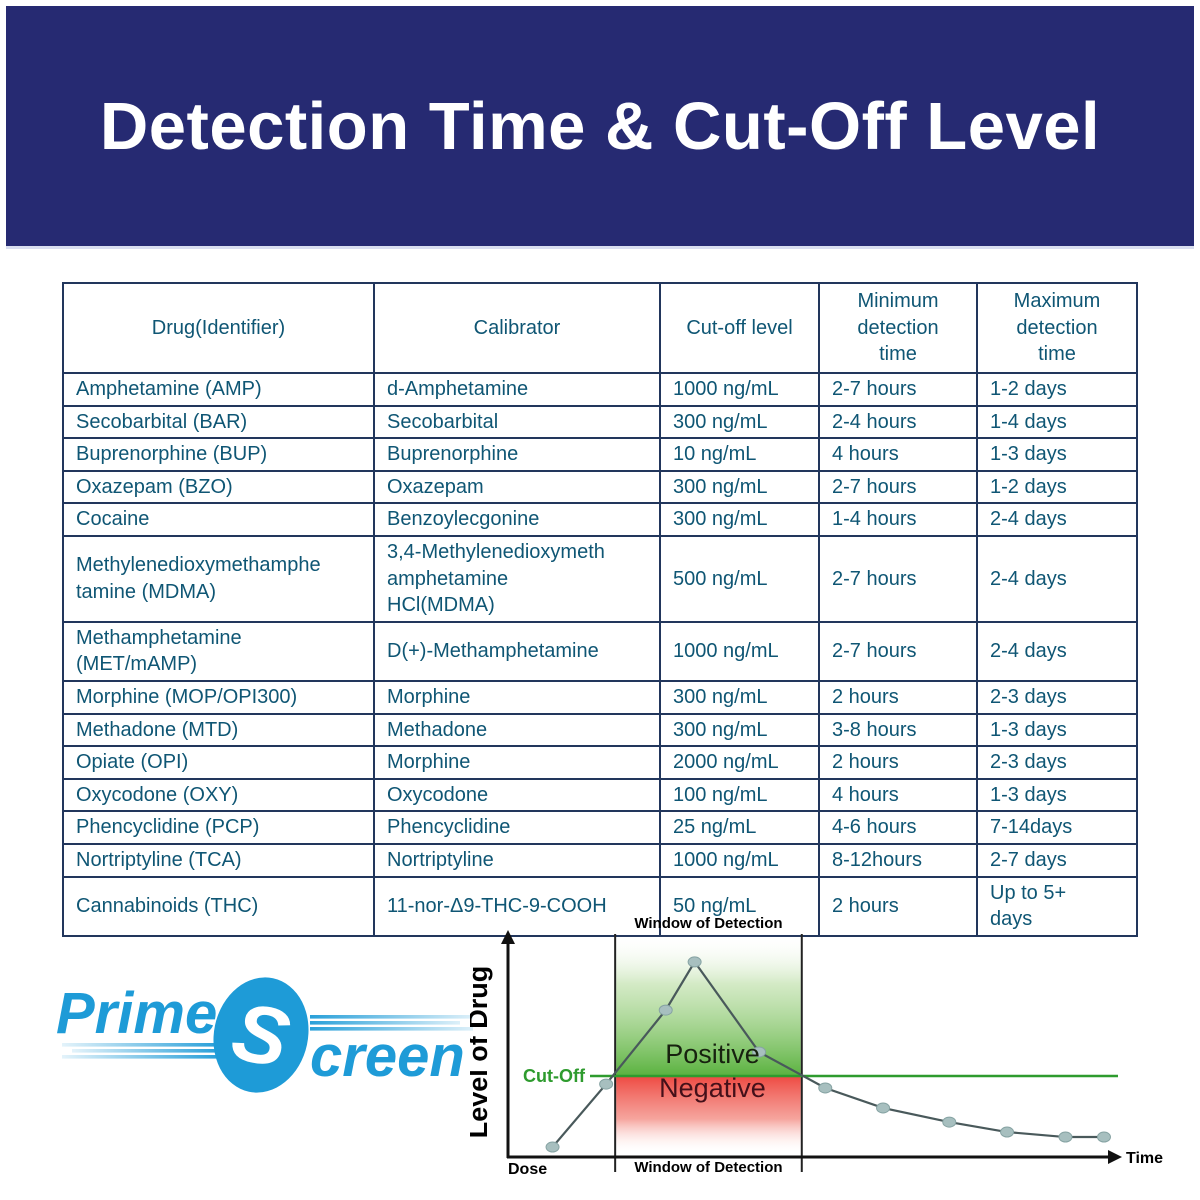 This screenshot has width=1200, height=1200. Describe the element at coordinates (517, 860) in the screenshot. I see `table-cell: Nortriptyline` at that location.